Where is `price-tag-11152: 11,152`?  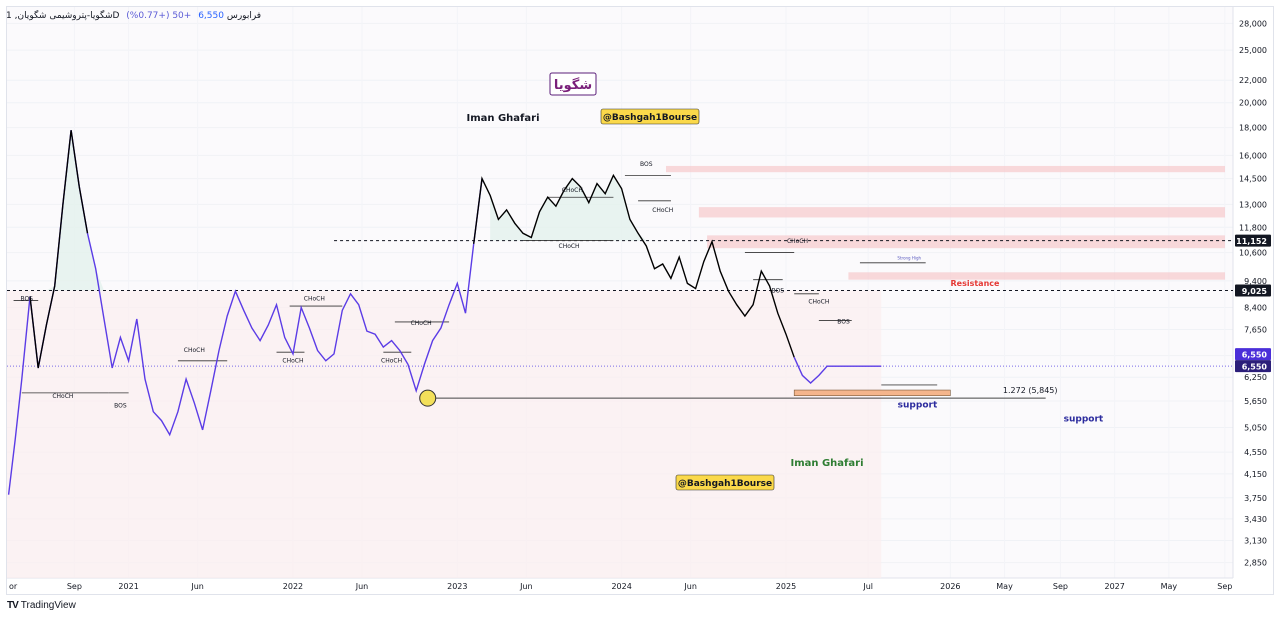 price-tag-11152: 11,152 is located at coordinates (1251, 241).